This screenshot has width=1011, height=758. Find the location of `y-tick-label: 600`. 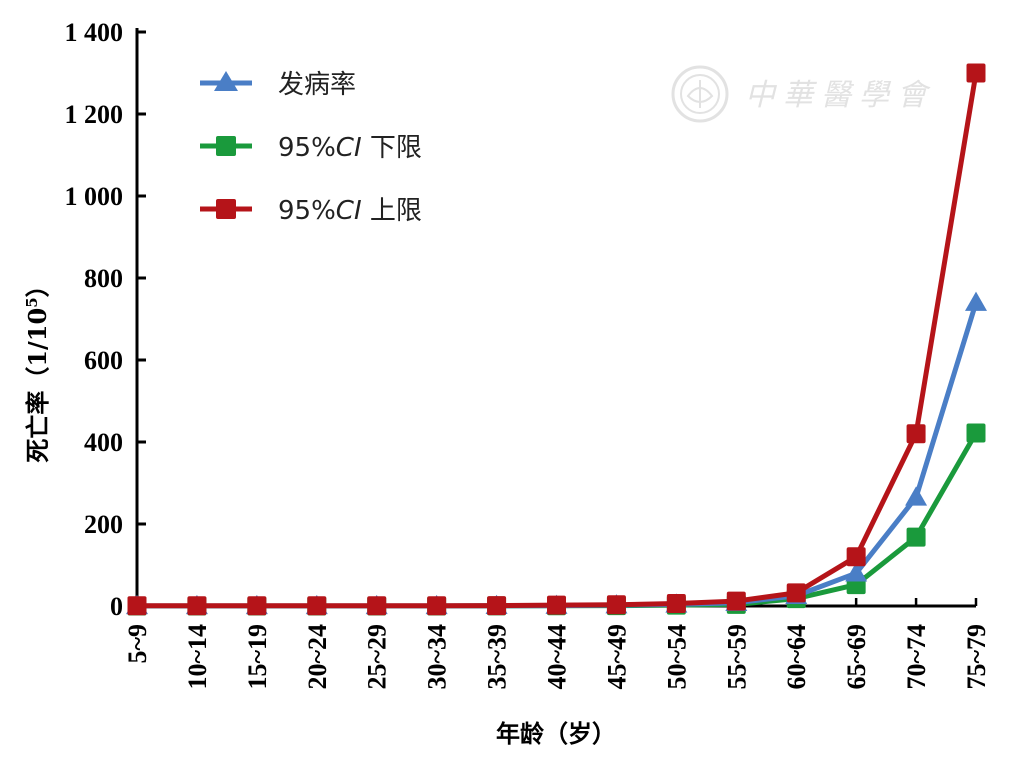

y-tick-label: 600 is located at coordinates (103, 360).